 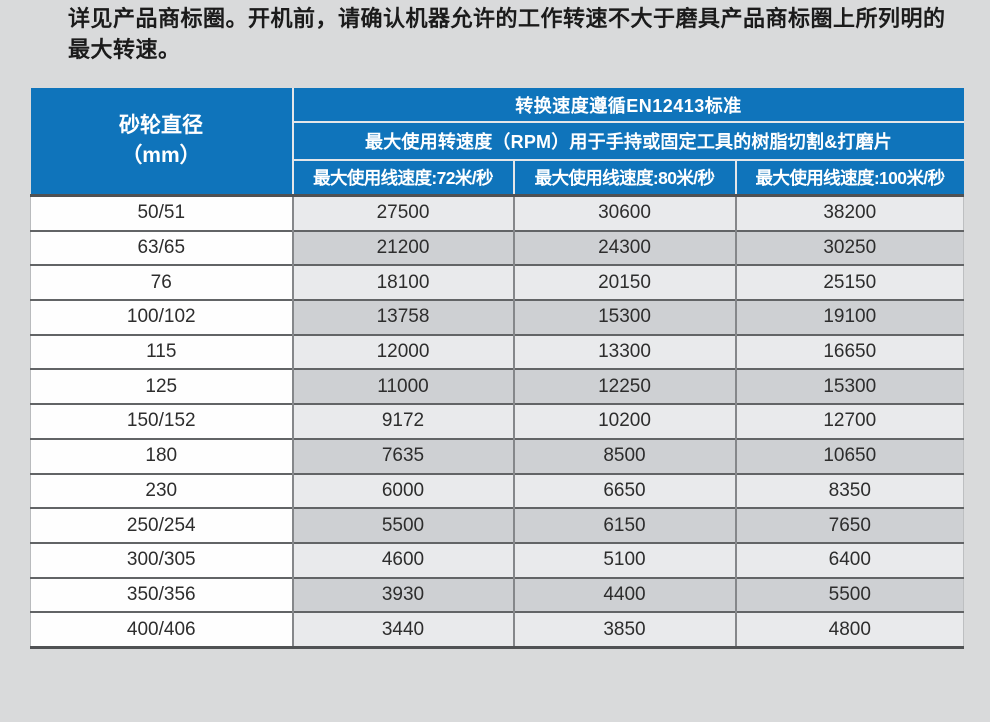 I want to click on rpm-cell: 9172, so click(x=402, y=421).